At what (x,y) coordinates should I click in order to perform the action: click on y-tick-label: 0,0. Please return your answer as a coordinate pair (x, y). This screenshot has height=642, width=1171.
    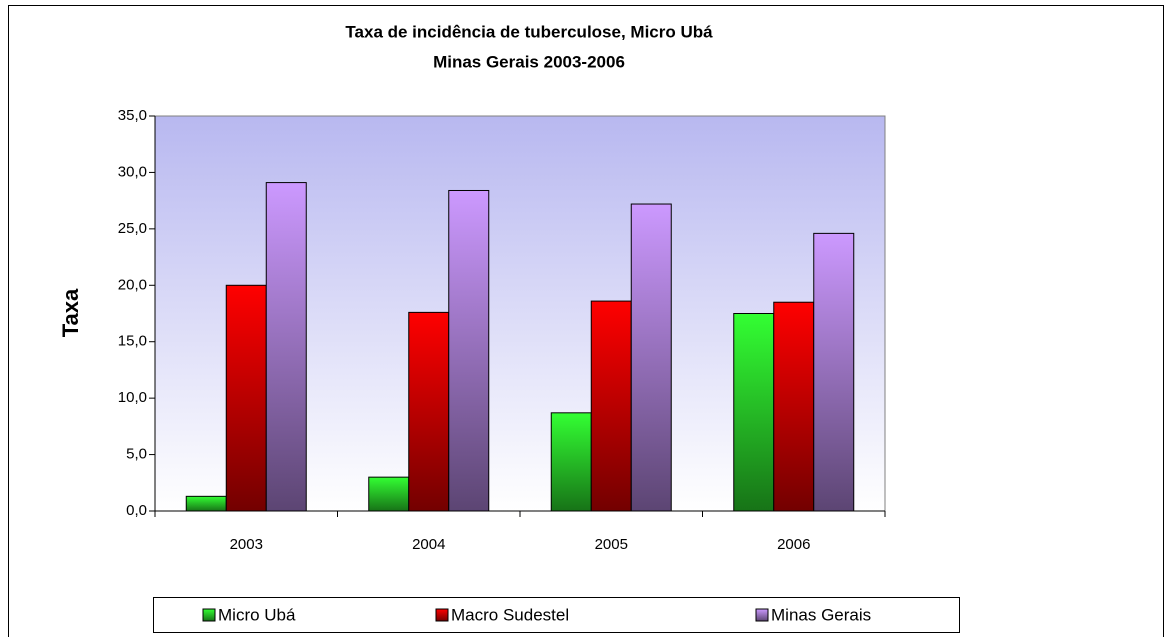
    Looking at the image, I should click on (136, 510).